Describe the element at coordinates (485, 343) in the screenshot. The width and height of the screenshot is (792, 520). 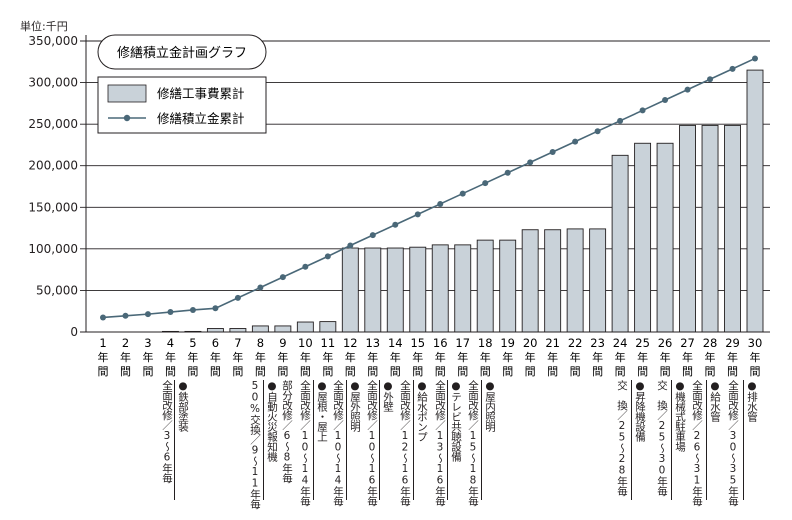
I see `x-tick-label-number: 18` at that location.